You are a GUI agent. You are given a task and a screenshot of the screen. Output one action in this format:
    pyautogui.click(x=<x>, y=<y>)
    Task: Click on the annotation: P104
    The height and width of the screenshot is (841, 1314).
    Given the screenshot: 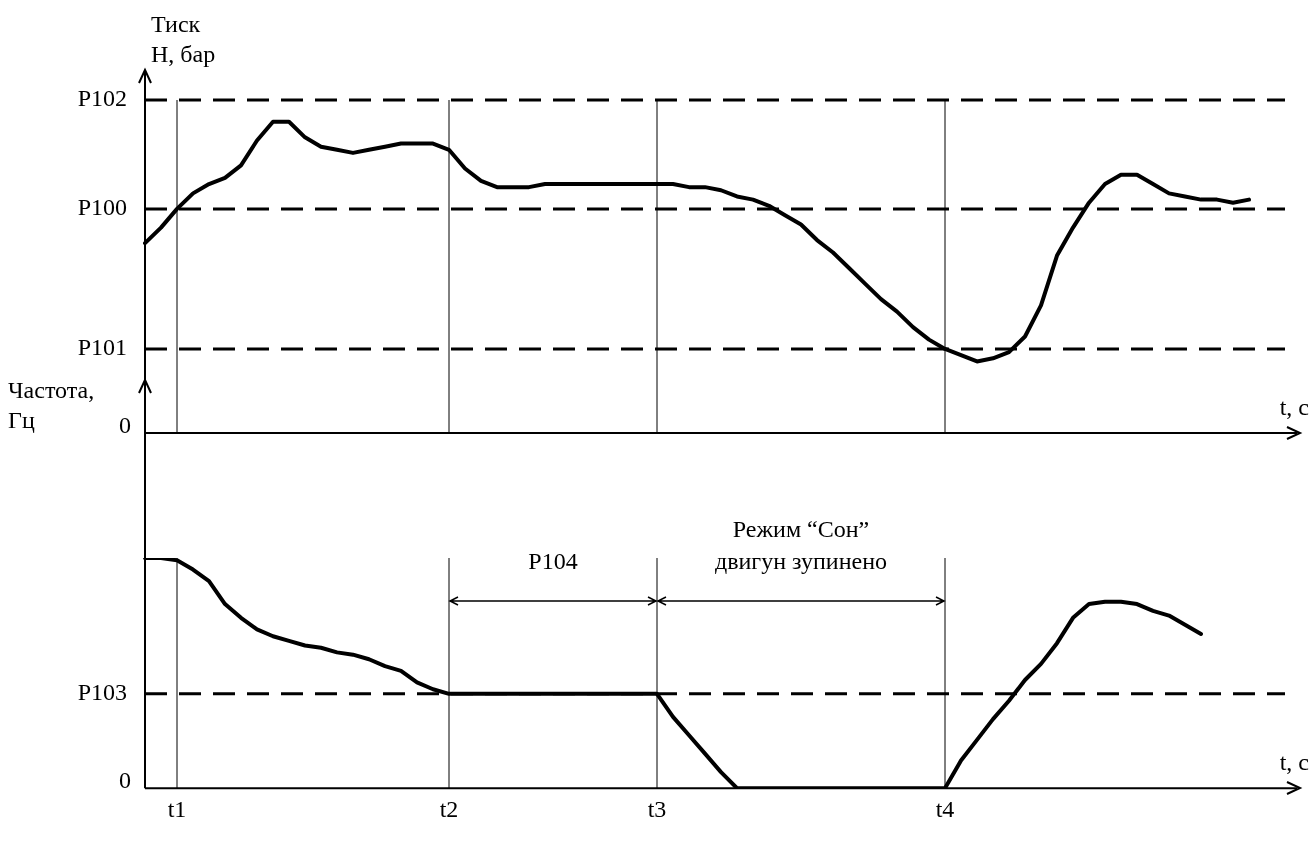 What is the action you would take?
    pyautogui.click(x=553, y=561)
    